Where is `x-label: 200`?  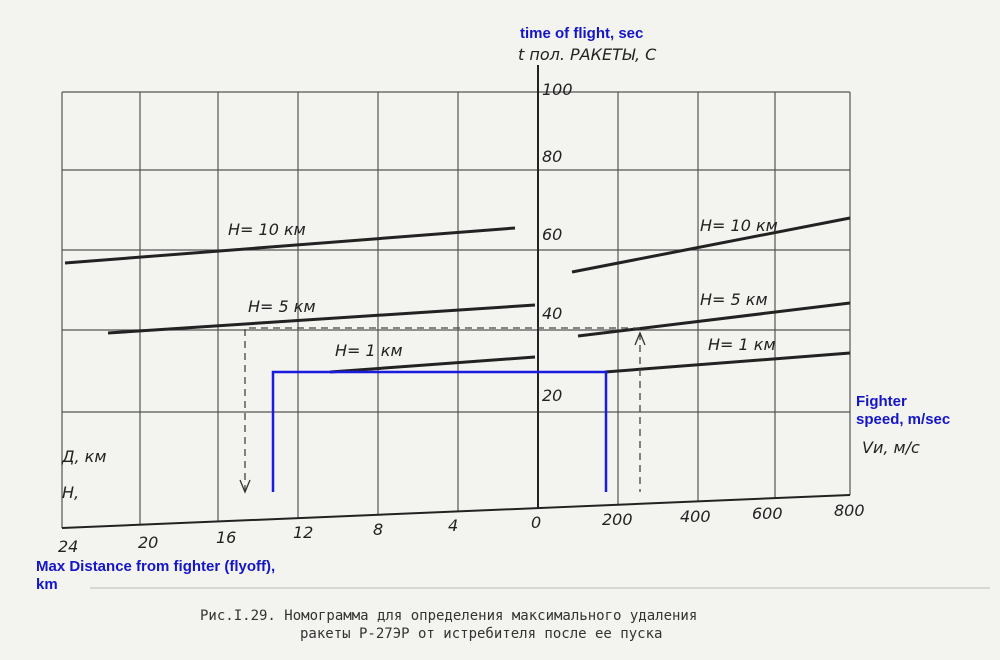 x-label: 200 is located at coordinates (617, 519).